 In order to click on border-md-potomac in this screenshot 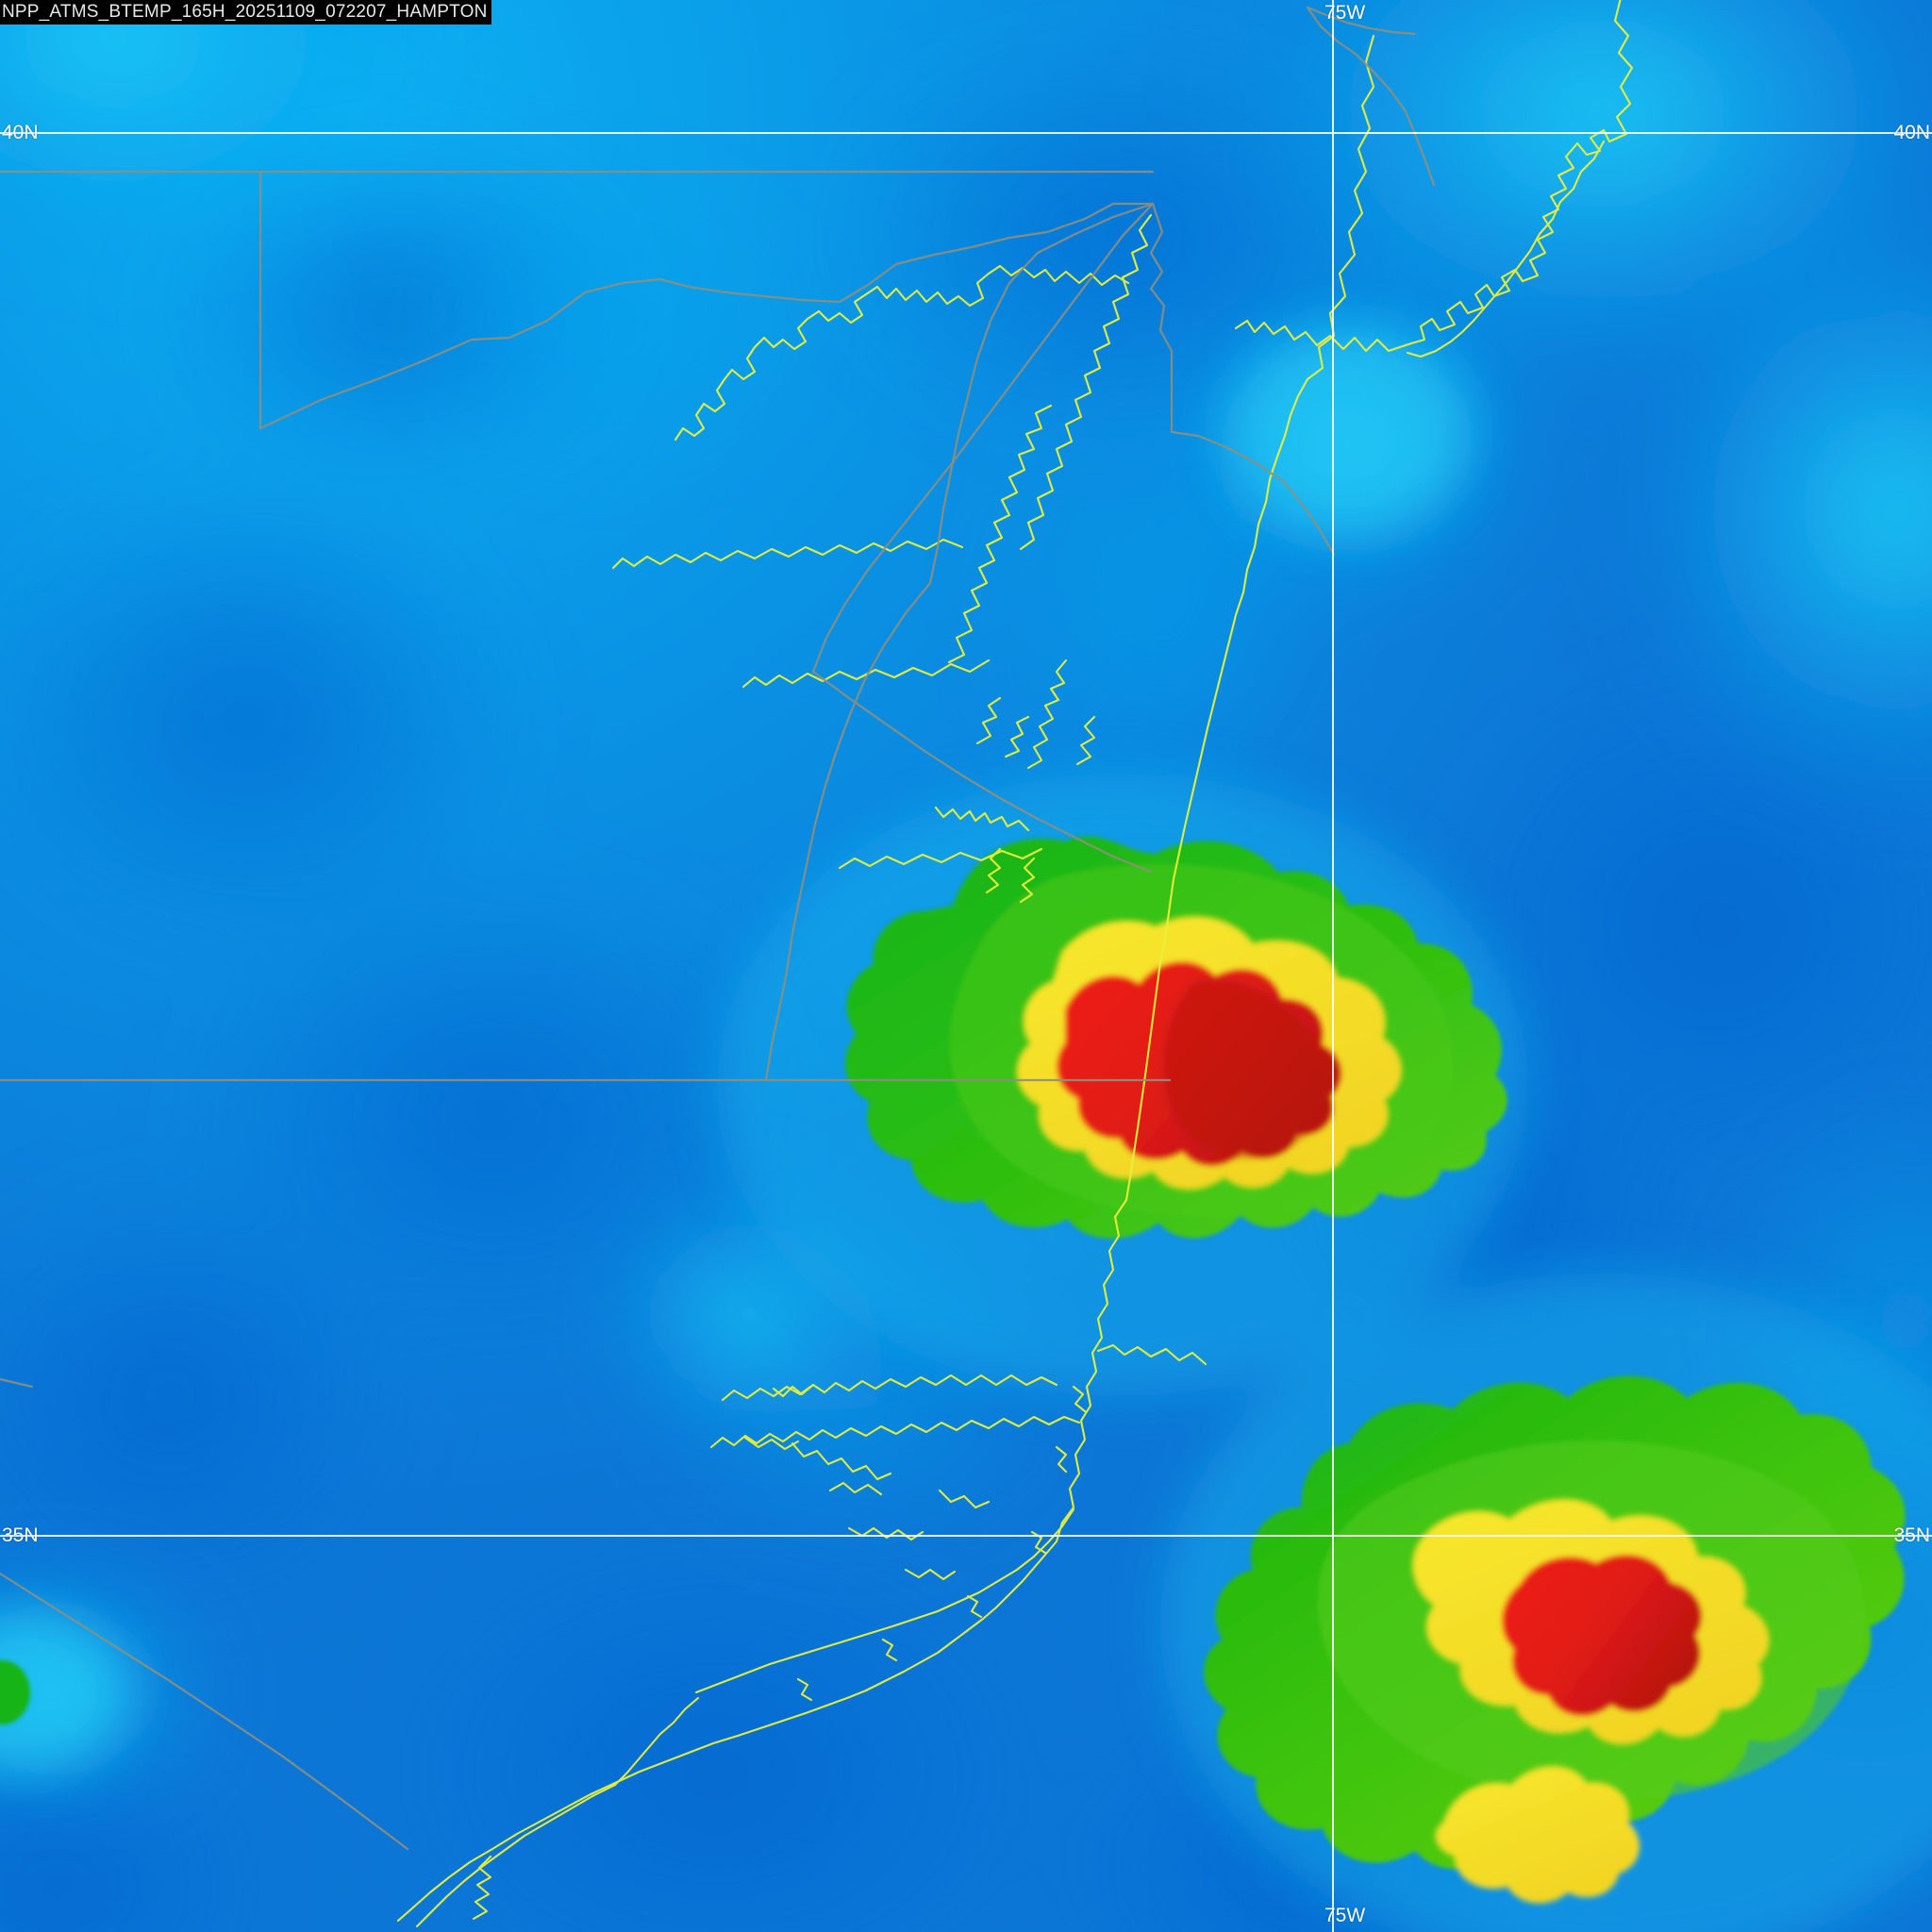, I will do `click(707, 316)`.